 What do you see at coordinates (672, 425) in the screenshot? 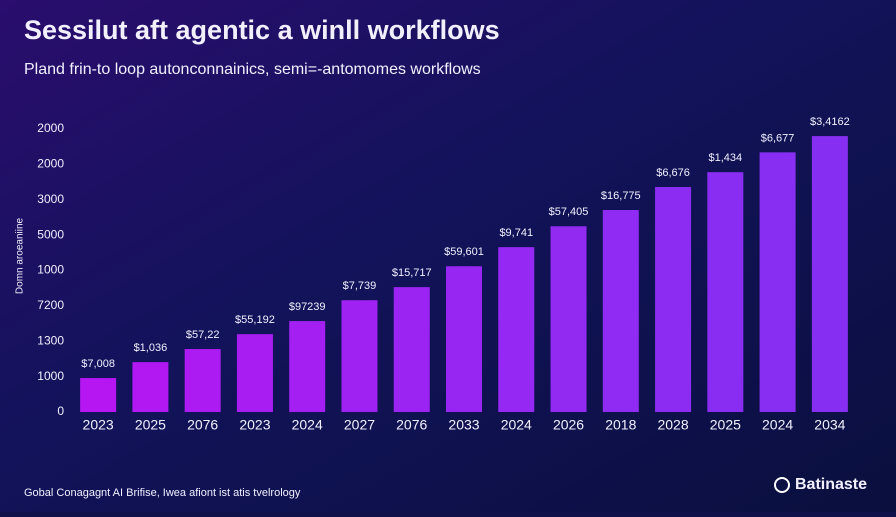
I see `x-tick-label: 2028` at bounding box center [672, 425].